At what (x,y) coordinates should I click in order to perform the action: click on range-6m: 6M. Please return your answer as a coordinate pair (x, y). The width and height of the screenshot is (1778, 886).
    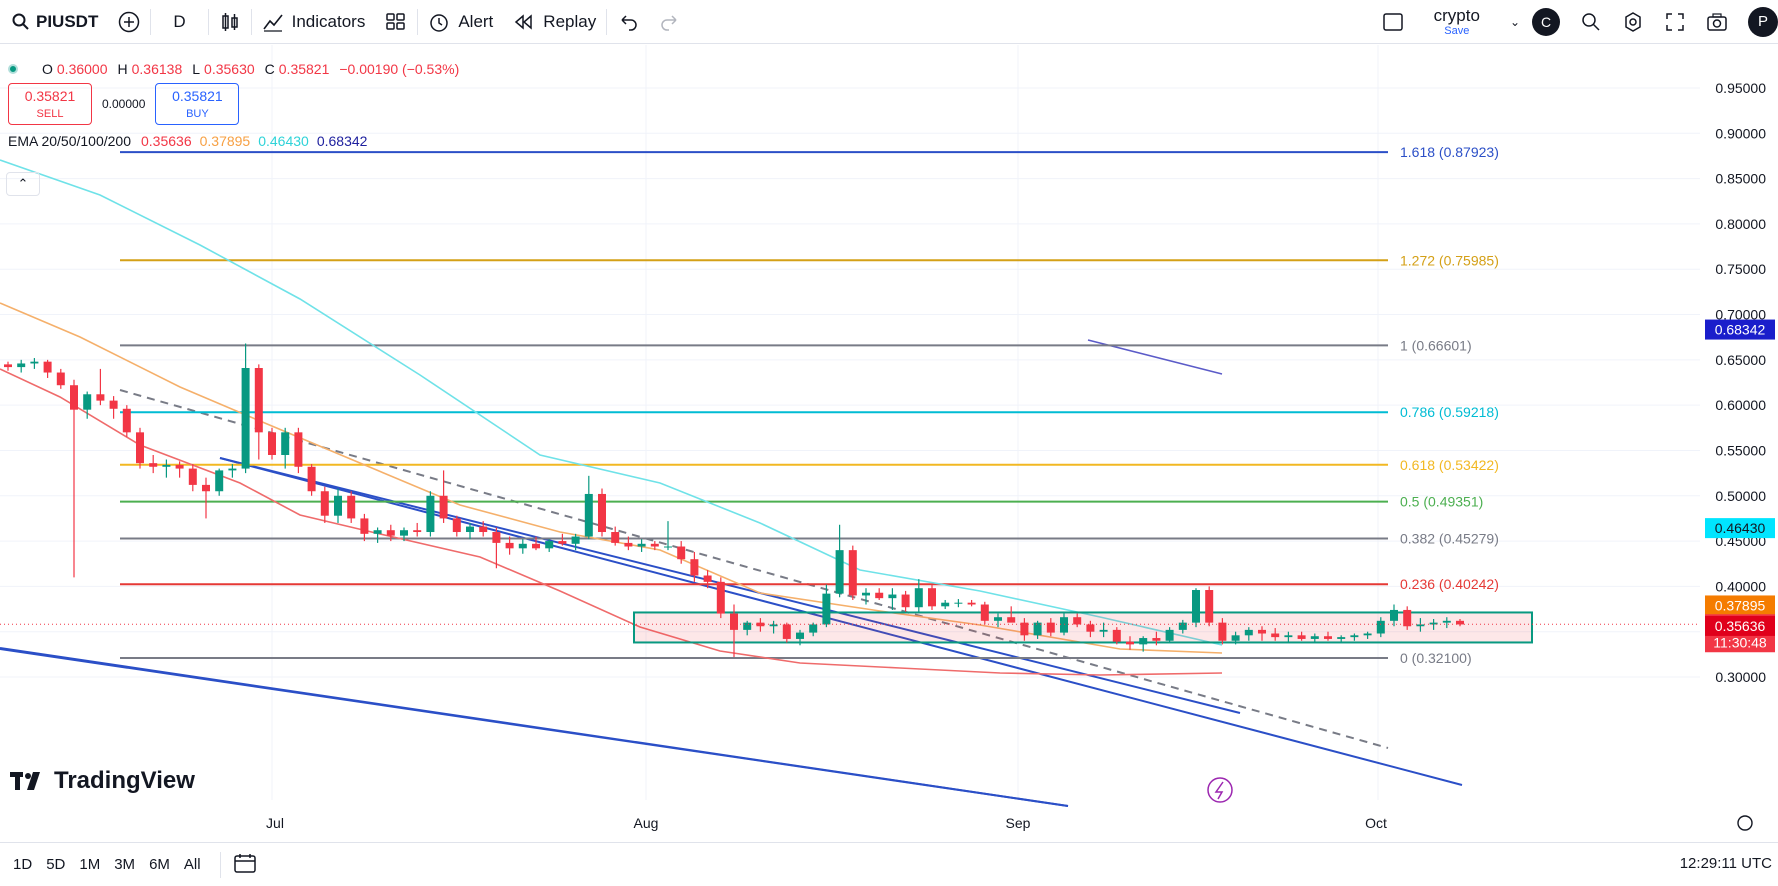
    Looking at the image, I should click on (159, 864).